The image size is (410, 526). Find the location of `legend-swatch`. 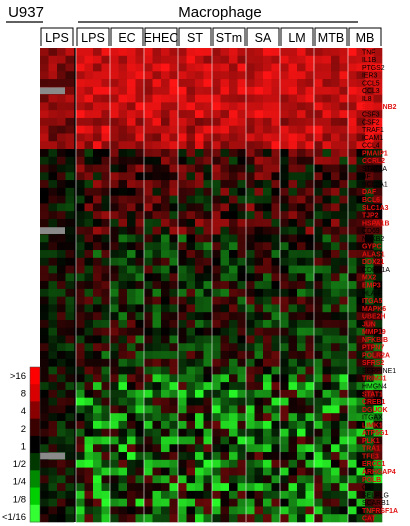

legend-swatch is located at coordinates (35, 423).